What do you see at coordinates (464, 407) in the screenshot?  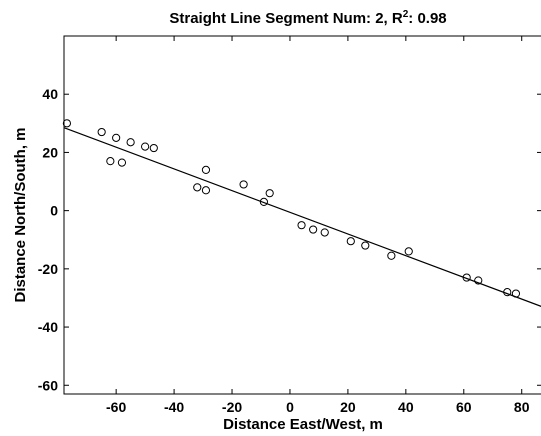 I see `x-tick-label: 60` at bounding box center [464, 407].